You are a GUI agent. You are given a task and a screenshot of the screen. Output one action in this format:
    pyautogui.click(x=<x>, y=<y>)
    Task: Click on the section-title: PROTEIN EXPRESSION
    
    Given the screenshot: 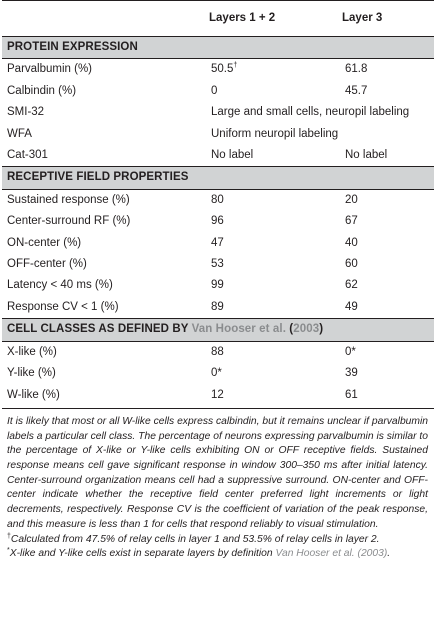 What is the action you would take?
    pyautogui.click(x=218, y=47)
    